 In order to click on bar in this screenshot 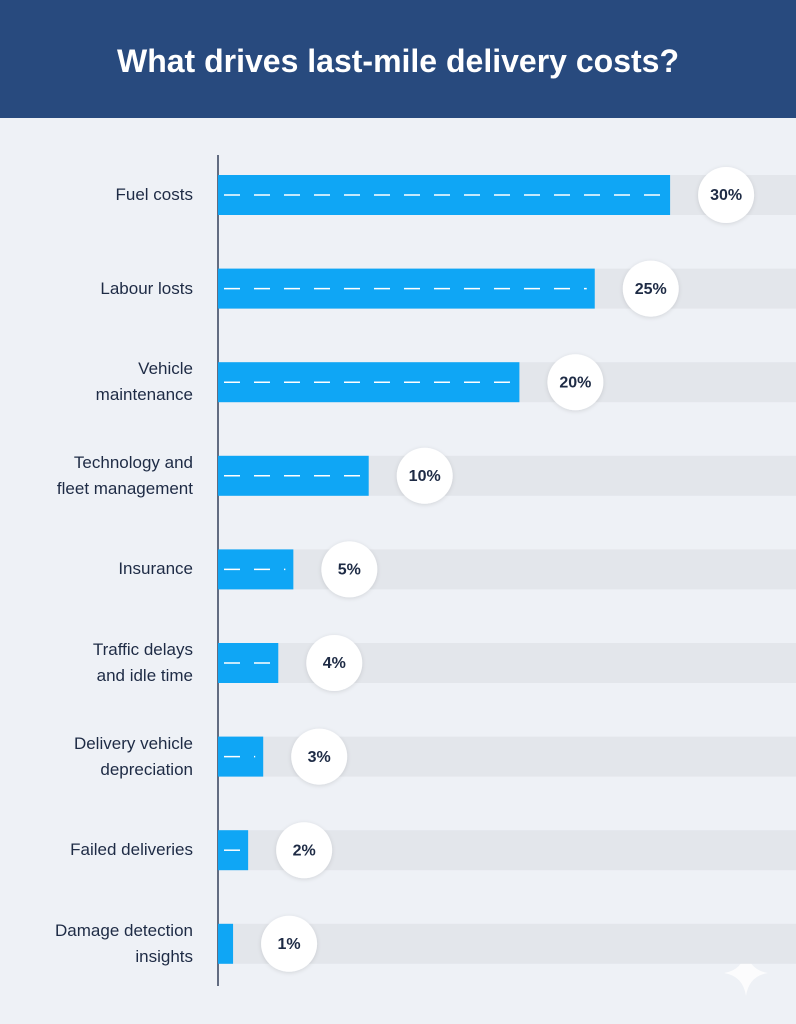, I will do `click(226, 943)`.